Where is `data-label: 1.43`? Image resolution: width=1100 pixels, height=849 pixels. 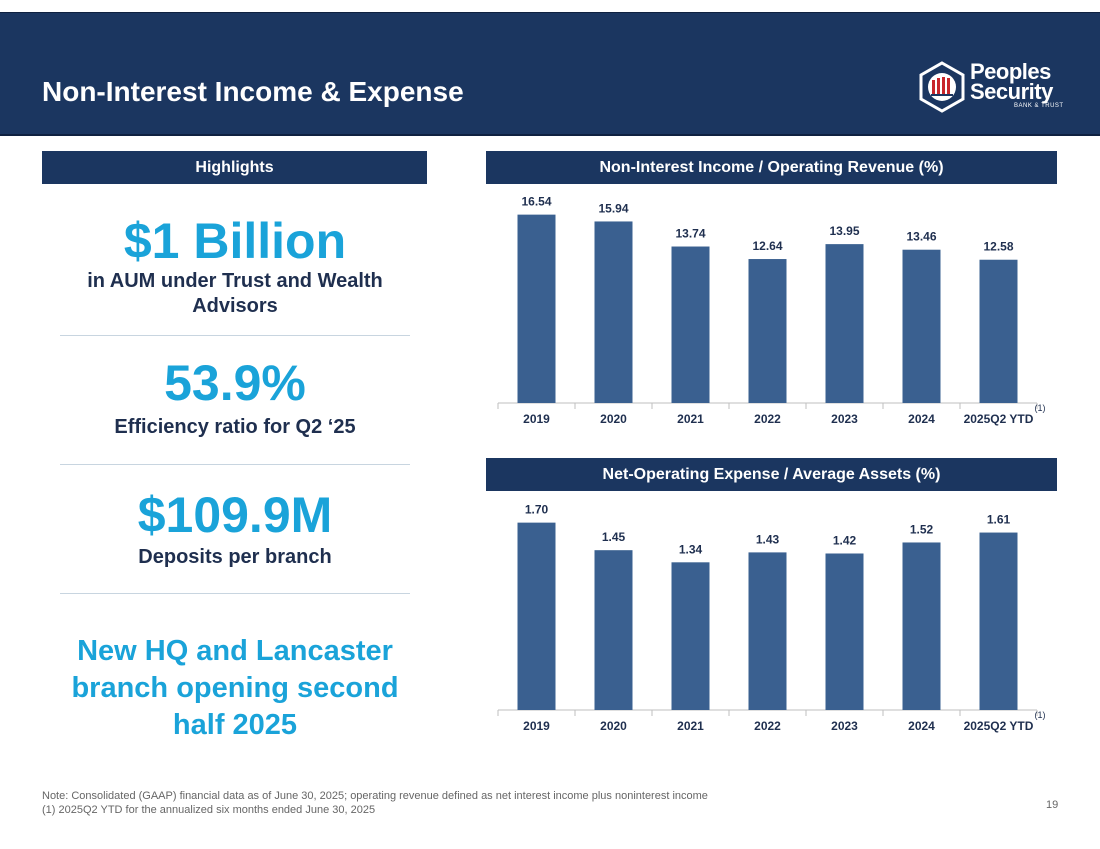 data-label: 1.43 is located at coordinates (768, 539).